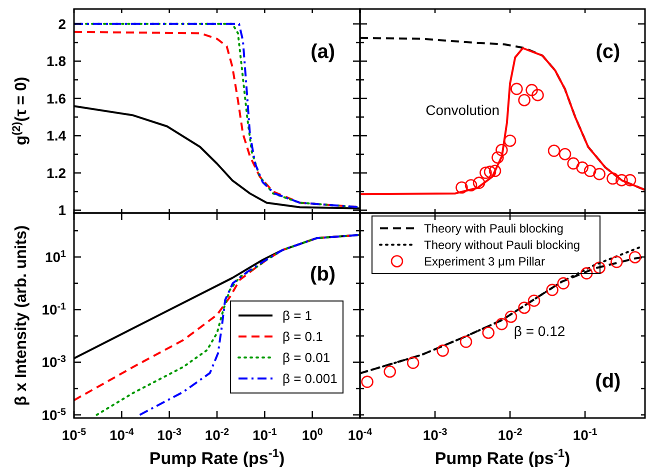 The width and height of the screenshot is (655, 467). I want to click on annotation: β = 0.12, so click(540, 331).